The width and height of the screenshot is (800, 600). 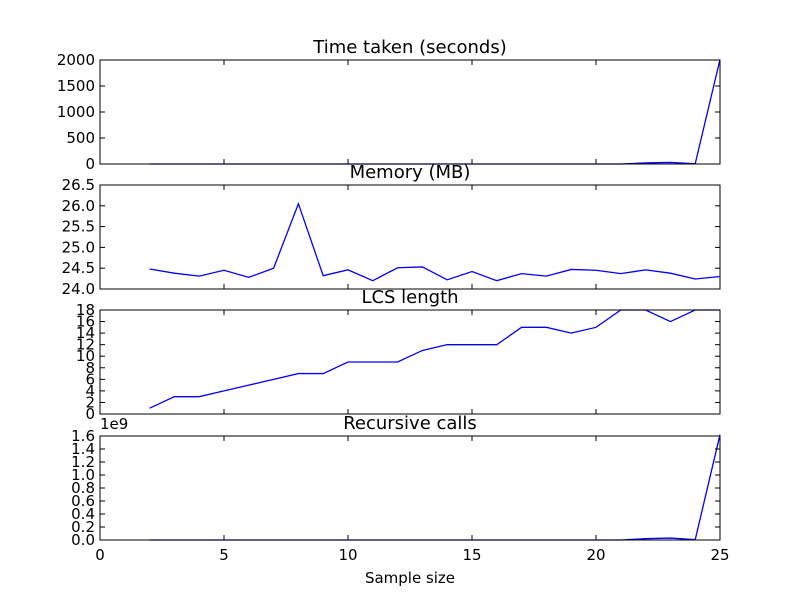 I want to click on y-tick-label: 4, so click(x=90, y=391).